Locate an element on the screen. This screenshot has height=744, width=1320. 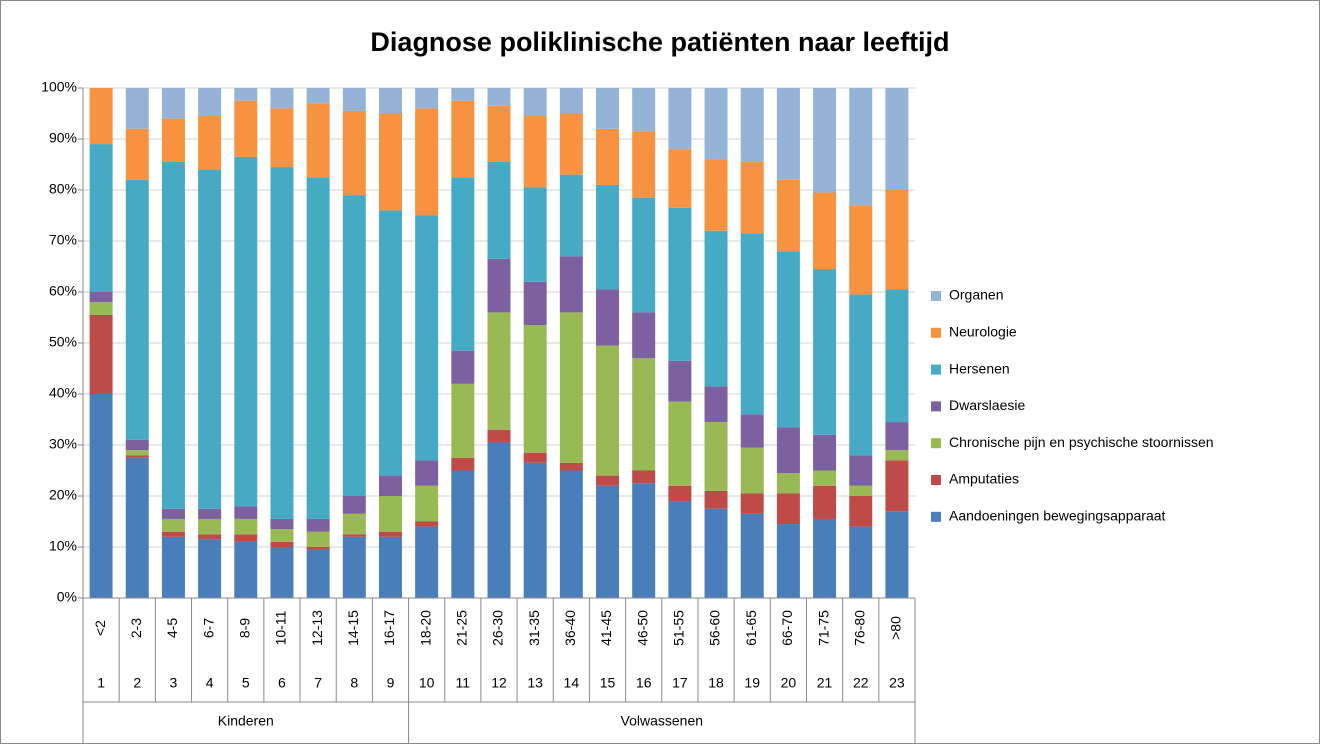
y-tick-label: 30% is located at coordinates (63, 444).